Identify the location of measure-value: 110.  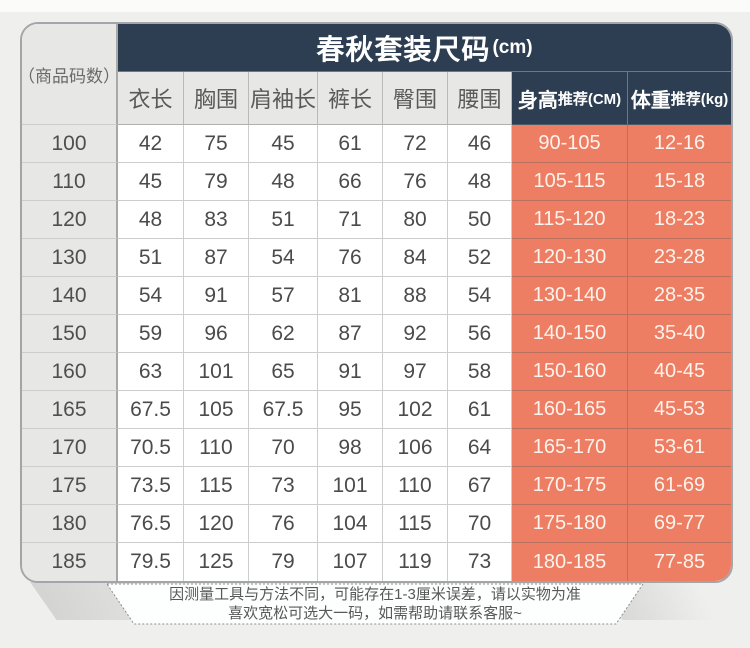
(415, 486).